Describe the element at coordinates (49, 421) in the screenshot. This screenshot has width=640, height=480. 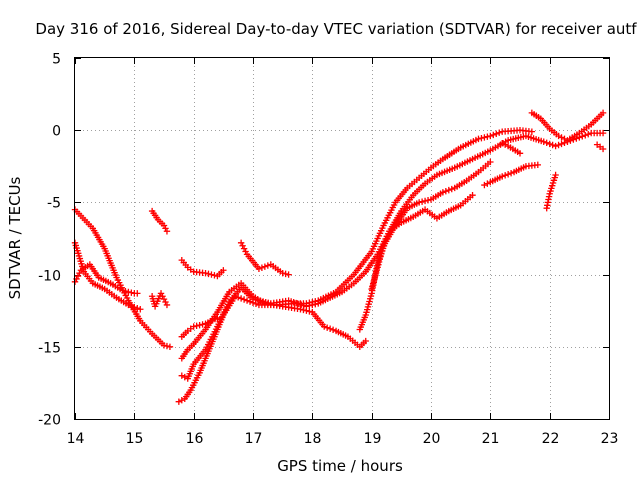
I see `y-tick-label: -20` at that location.